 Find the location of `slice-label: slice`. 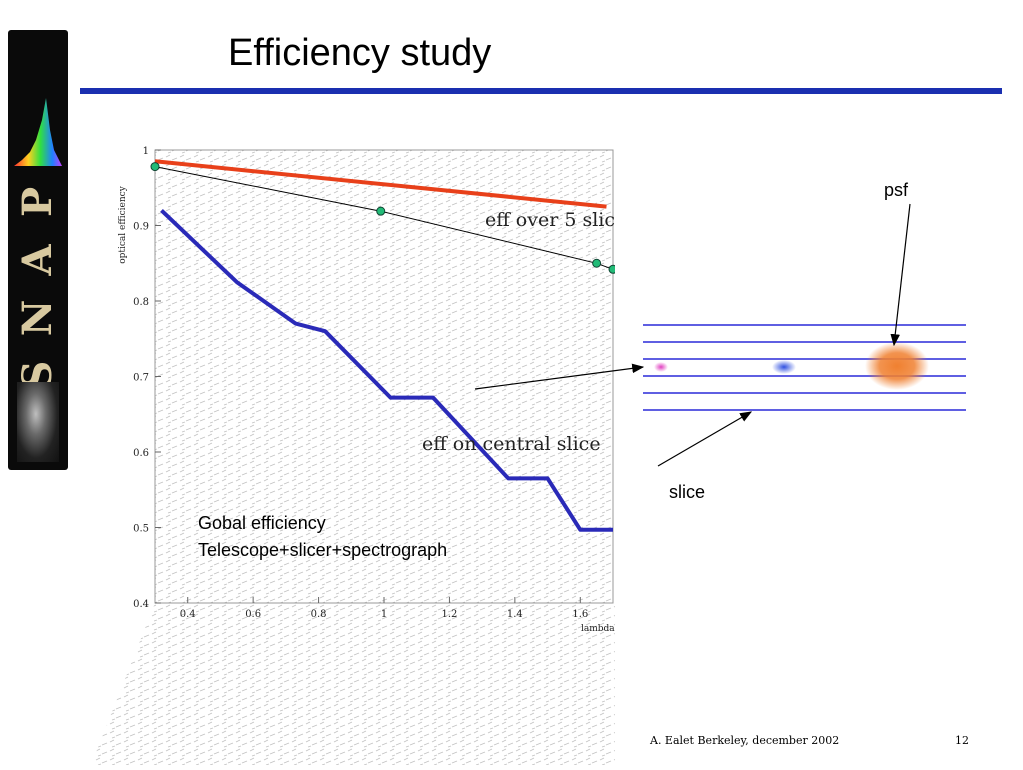

slice-label: slice is located at coordinates (687, 492).